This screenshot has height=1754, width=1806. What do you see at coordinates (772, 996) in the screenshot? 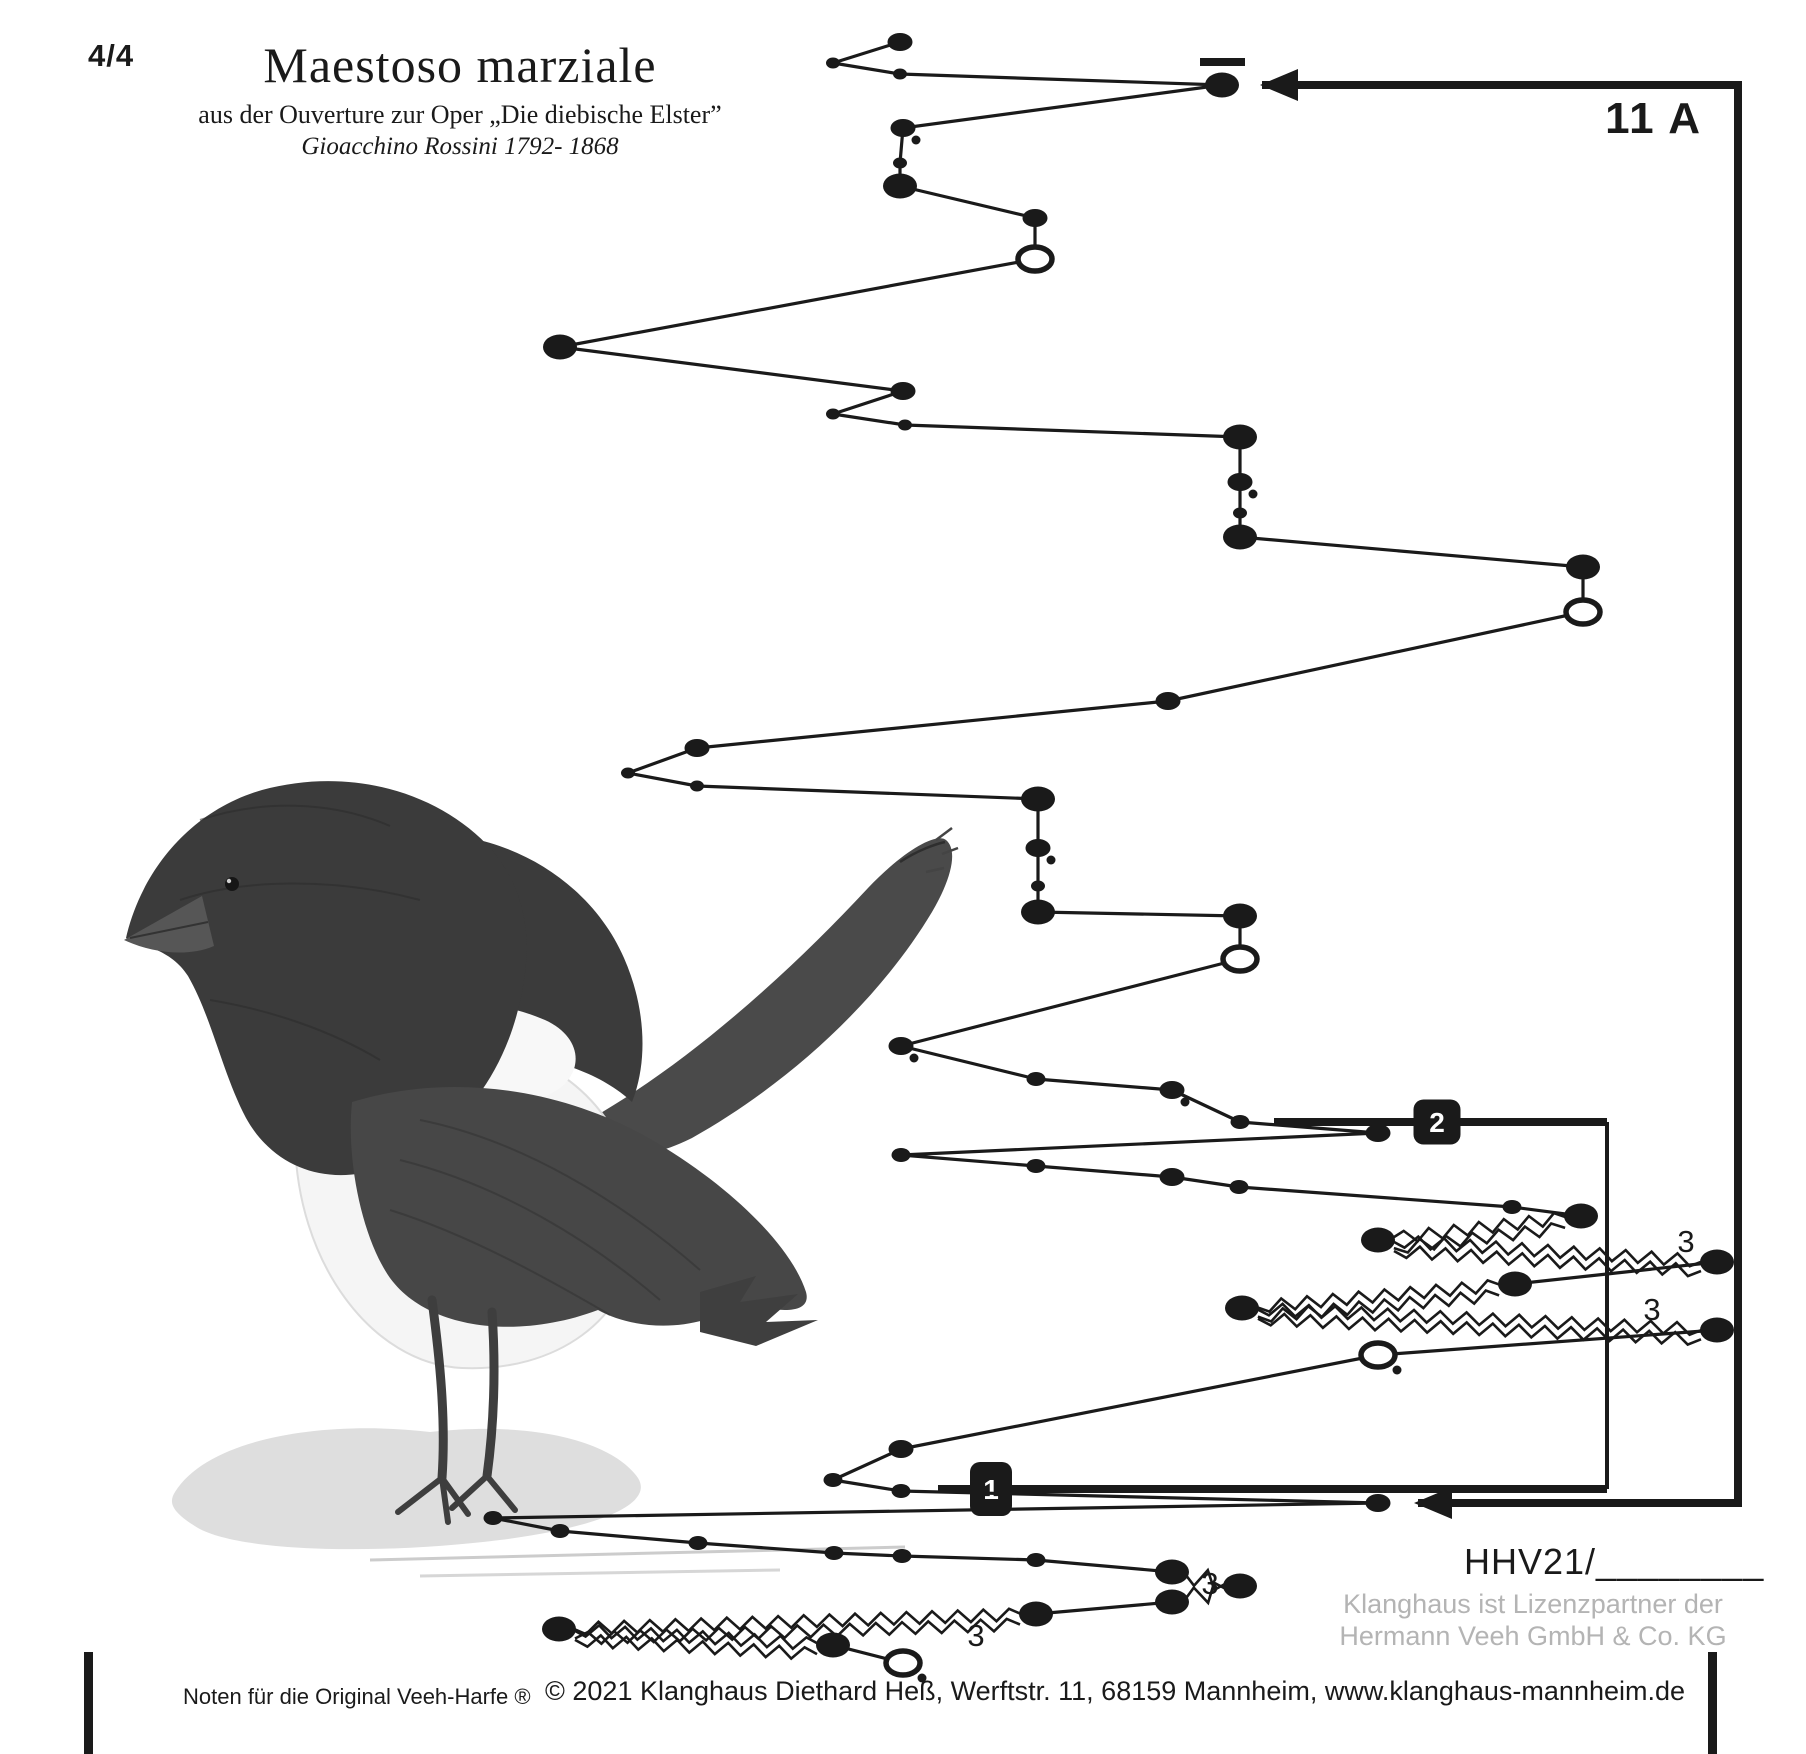
I see `magpie-tail` at bounding box center [772, 996].